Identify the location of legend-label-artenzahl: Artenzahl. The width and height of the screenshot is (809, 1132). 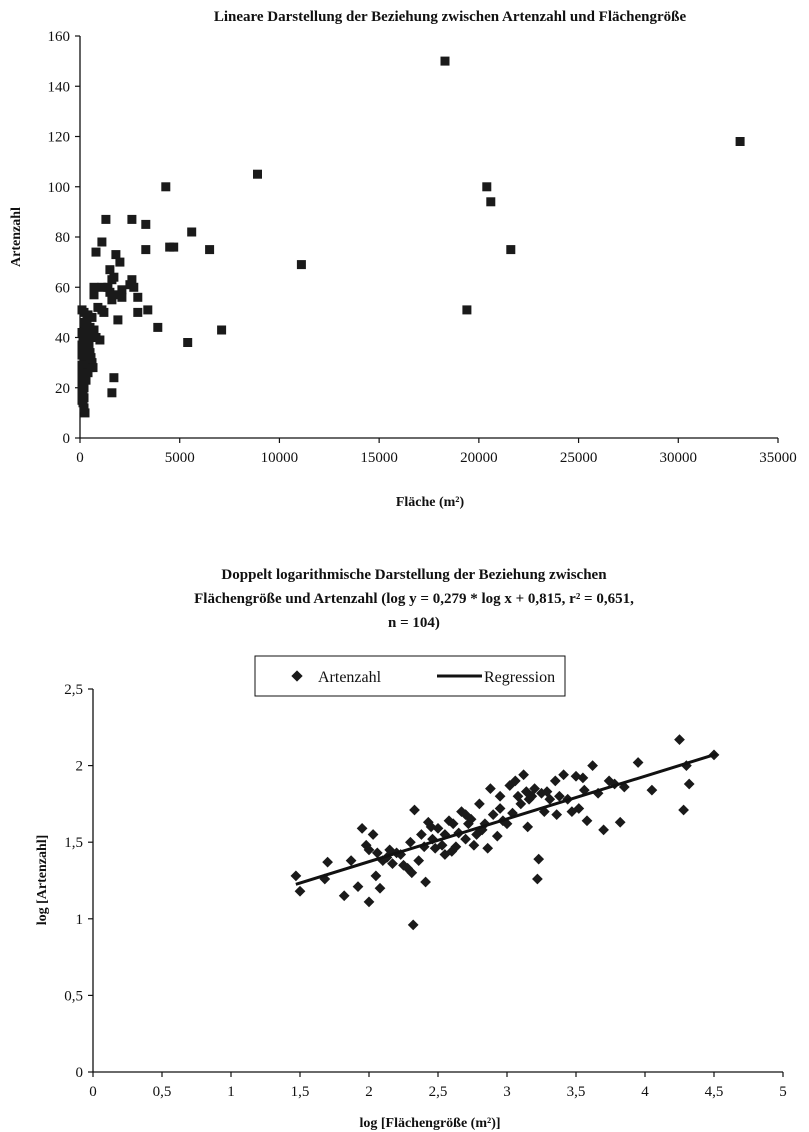
(350, 677).